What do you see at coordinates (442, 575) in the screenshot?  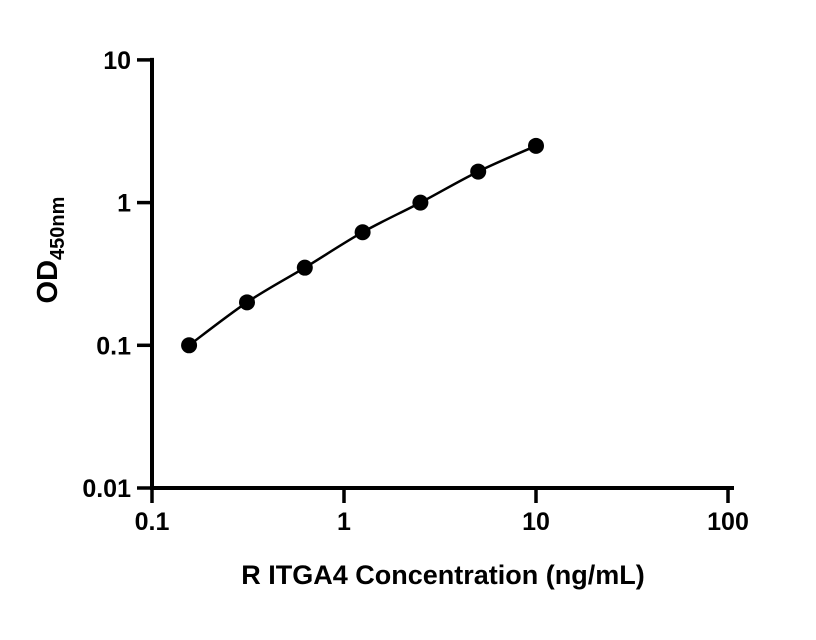 I see `x-axis-title: R ITGA4 Concentration (ng/mL)` at bounding box center [442, 575].